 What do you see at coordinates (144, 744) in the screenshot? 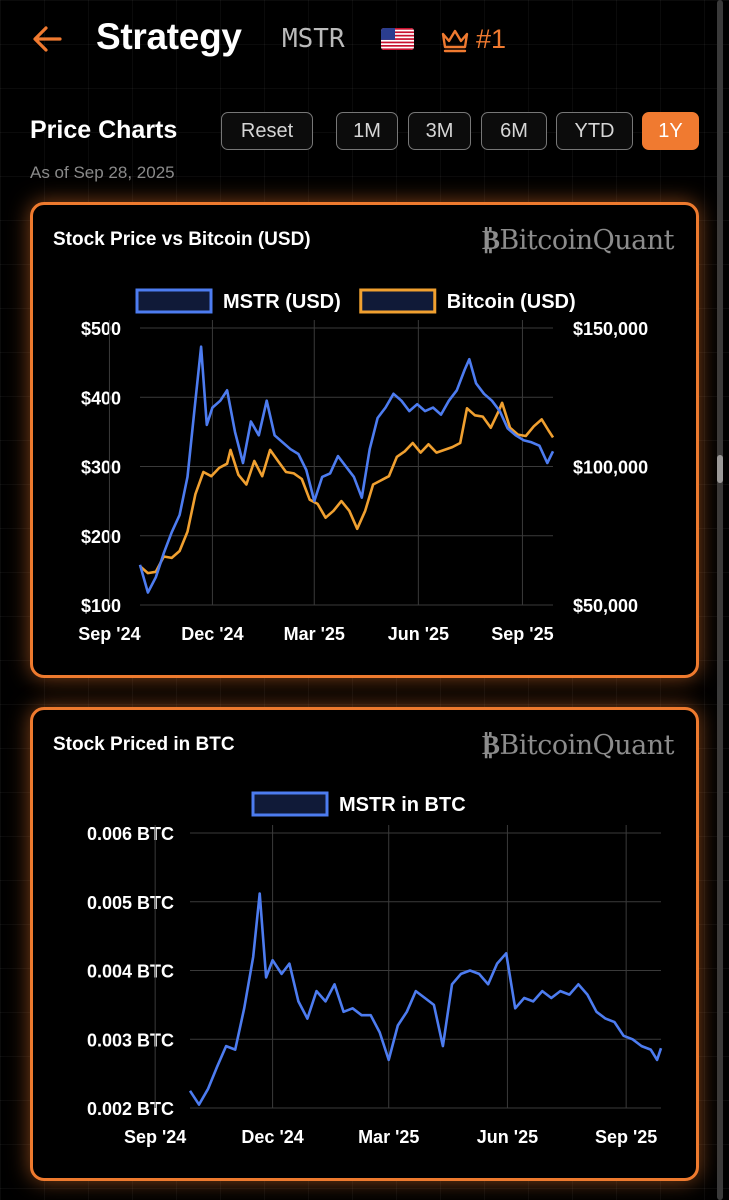
I see `chart-title: Stock Priced in BTC` at bounding box center [144, 744].